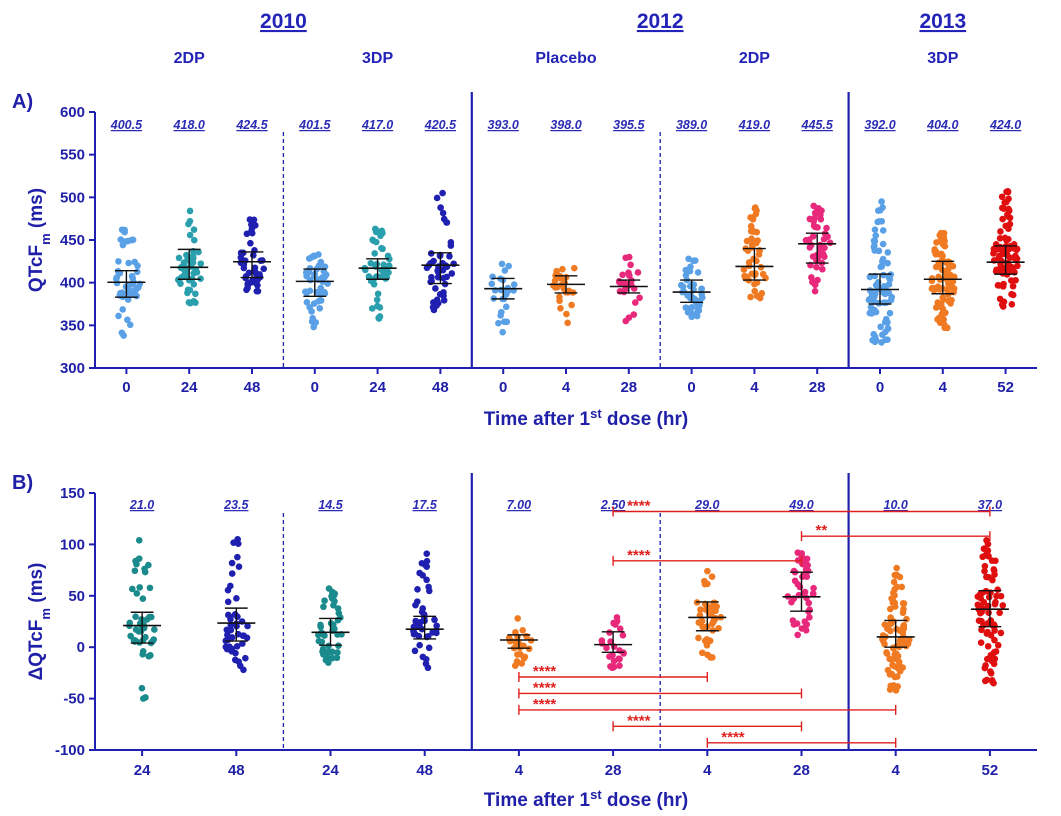 The width and height of the screenshot is (1061, 816). Describe the element at coordinates (660, 21) in the screenshot. I see `year-header: 2012` at that location.